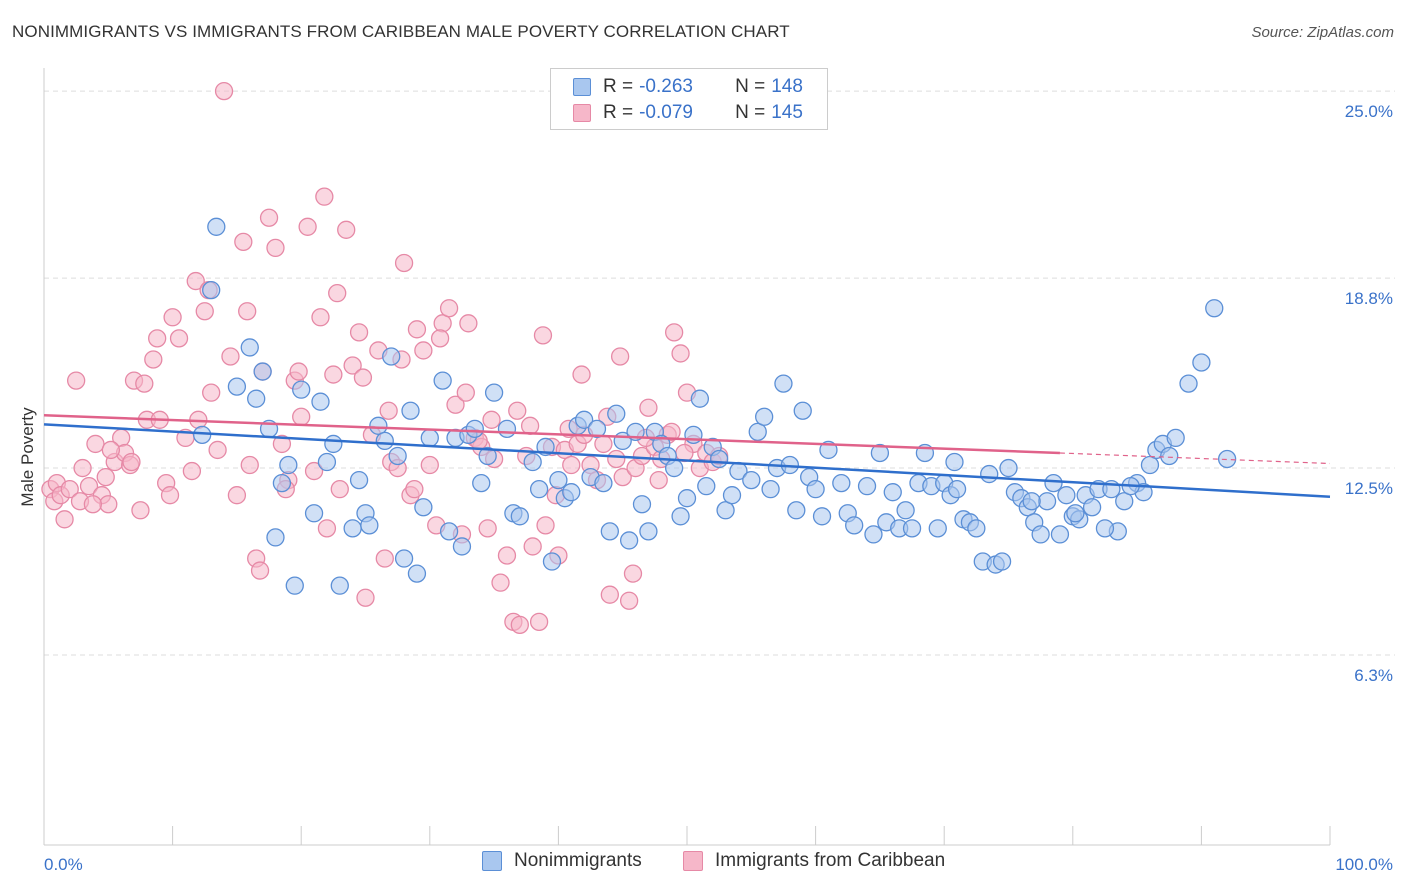  Describe the element at coordinates (750, 112) in the screenshot. I see `legend-n-label: N =` at that location.